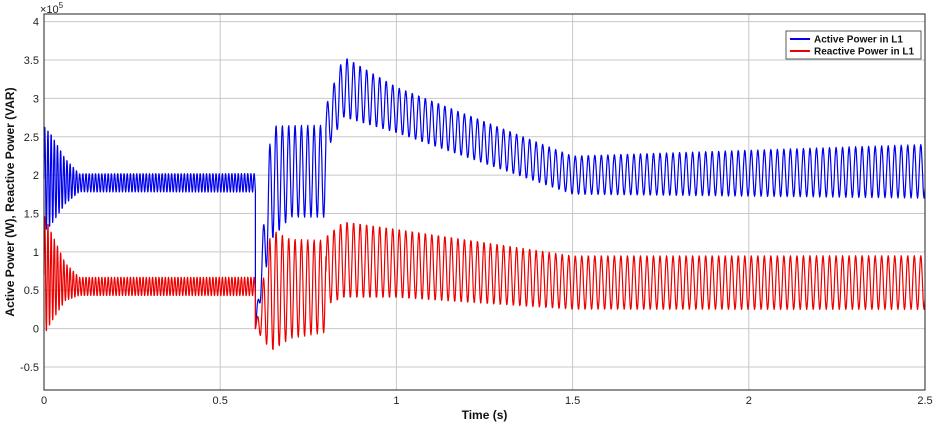 The width and height of the screenshot is (938, 431). I want to click on x-tick-label: 1, so click(396, 401).